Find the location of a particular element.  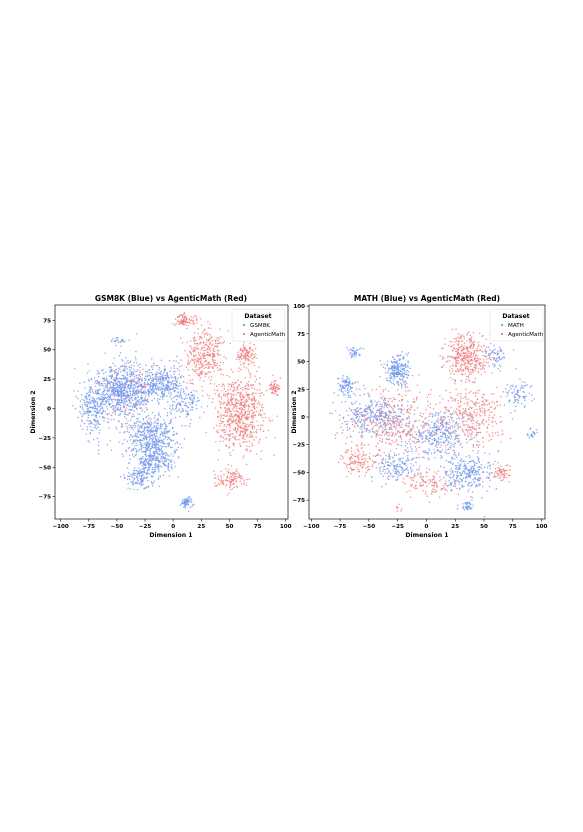

x-tick-label: −100 is located at coordinates (60, 527).